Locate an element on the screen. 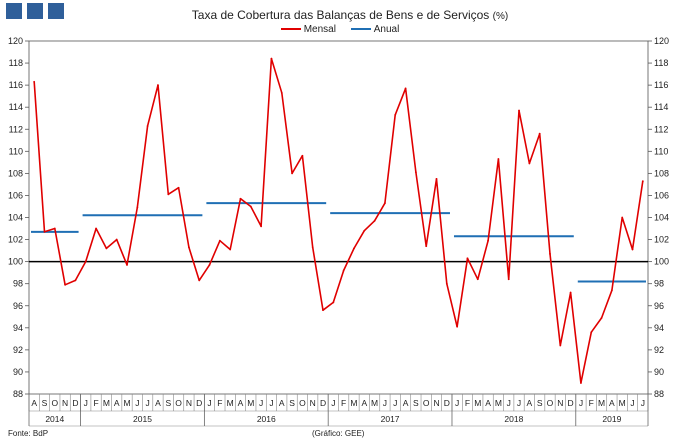  legend-label-monthly: Mensal is located at coordinates (319, 29).